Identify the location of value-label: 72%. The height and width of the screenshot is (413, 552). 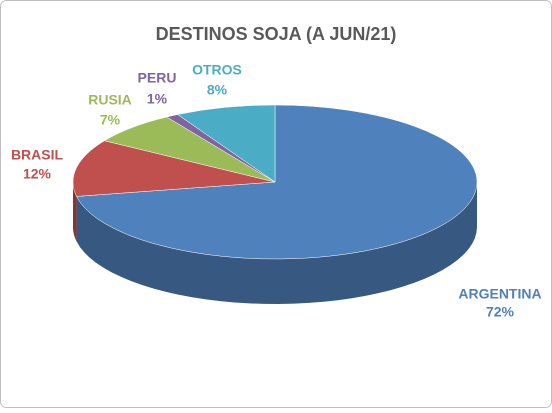
(500, 312).